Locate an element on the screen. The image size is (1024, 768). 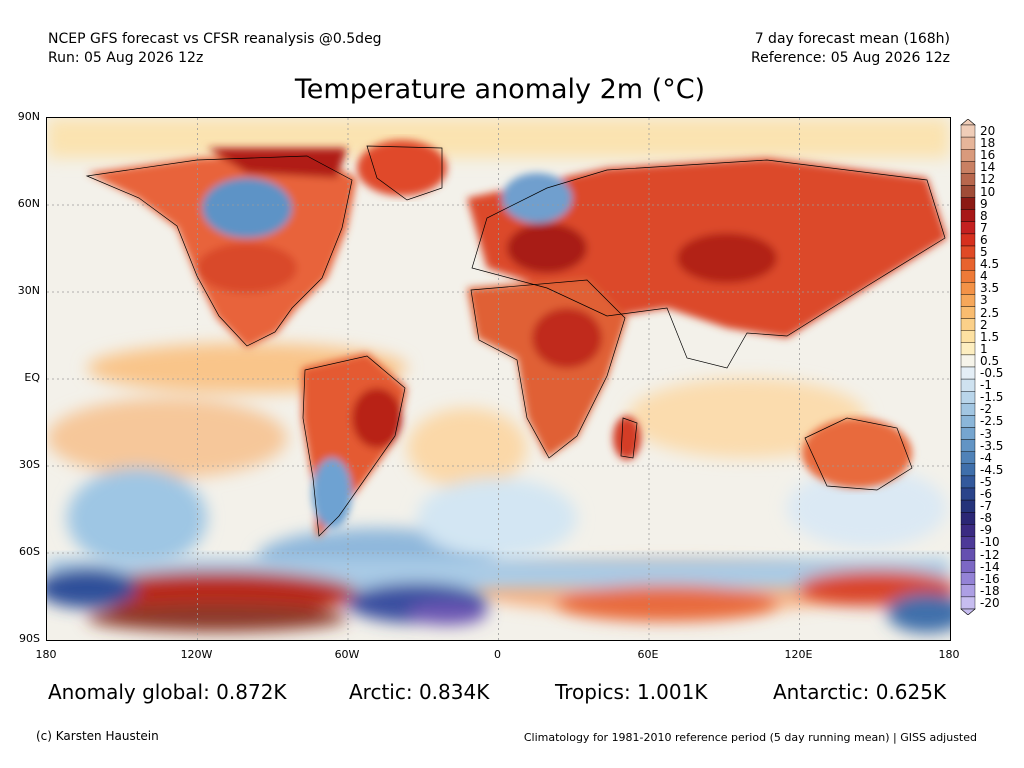
australia is located at coordinates (857, 453).